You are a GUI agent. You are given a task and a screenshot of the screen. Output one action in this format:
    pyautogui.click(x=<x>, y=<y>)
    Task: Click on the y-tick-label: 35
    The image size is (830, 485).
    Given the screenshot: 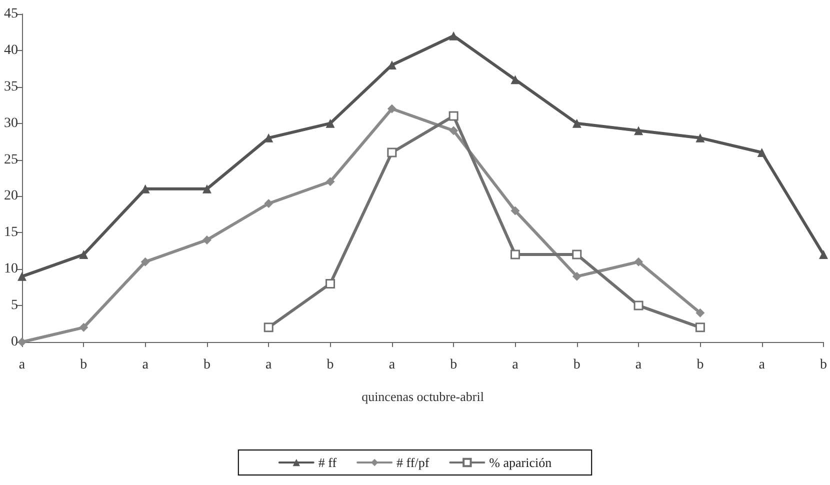 What is the action you would take?
    pyautogui.click(x=11, y=86)
    